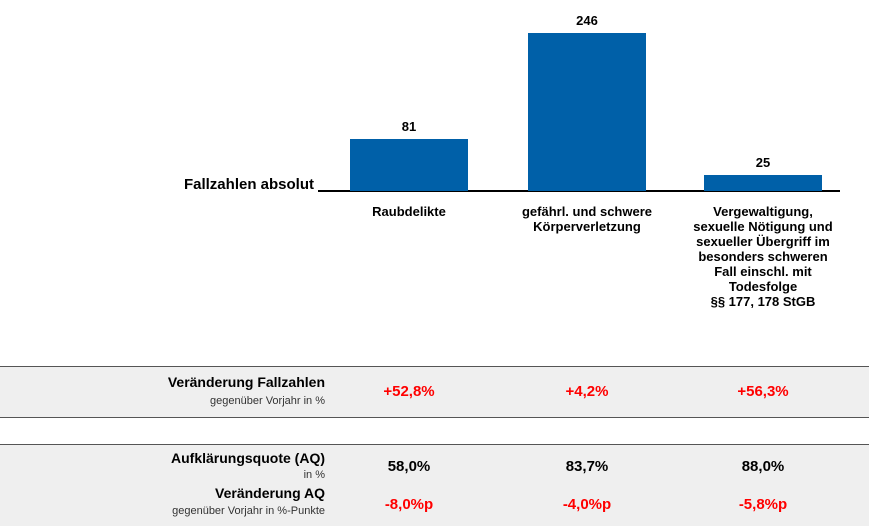 This screenshot has width=869, height=526. Describe the element at coordinates (587, 504) in the screenshot. I see `cell-value: -4,0%p` at that location.